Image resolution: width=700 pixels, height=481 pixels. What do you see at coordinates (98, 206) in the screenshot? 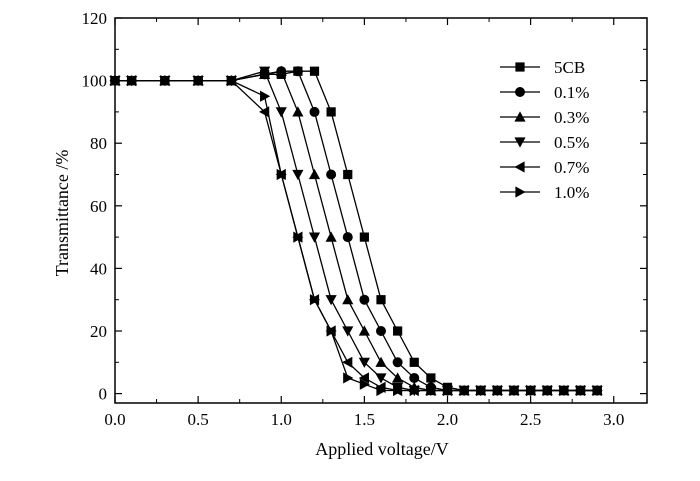
I see `y-tick-label: 60` at bounding box center [98, 206].